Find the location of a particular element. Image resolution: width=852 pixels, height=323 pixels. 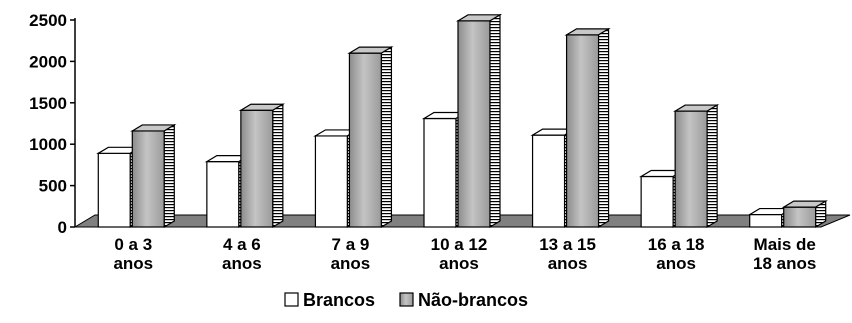

category-label: 16 a 18 anos is located at coordinates (676, 254).